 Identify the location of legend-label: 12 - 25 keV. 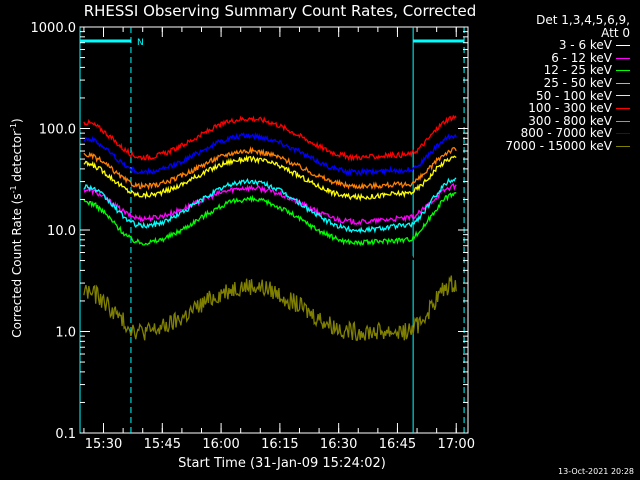
(577, 70).